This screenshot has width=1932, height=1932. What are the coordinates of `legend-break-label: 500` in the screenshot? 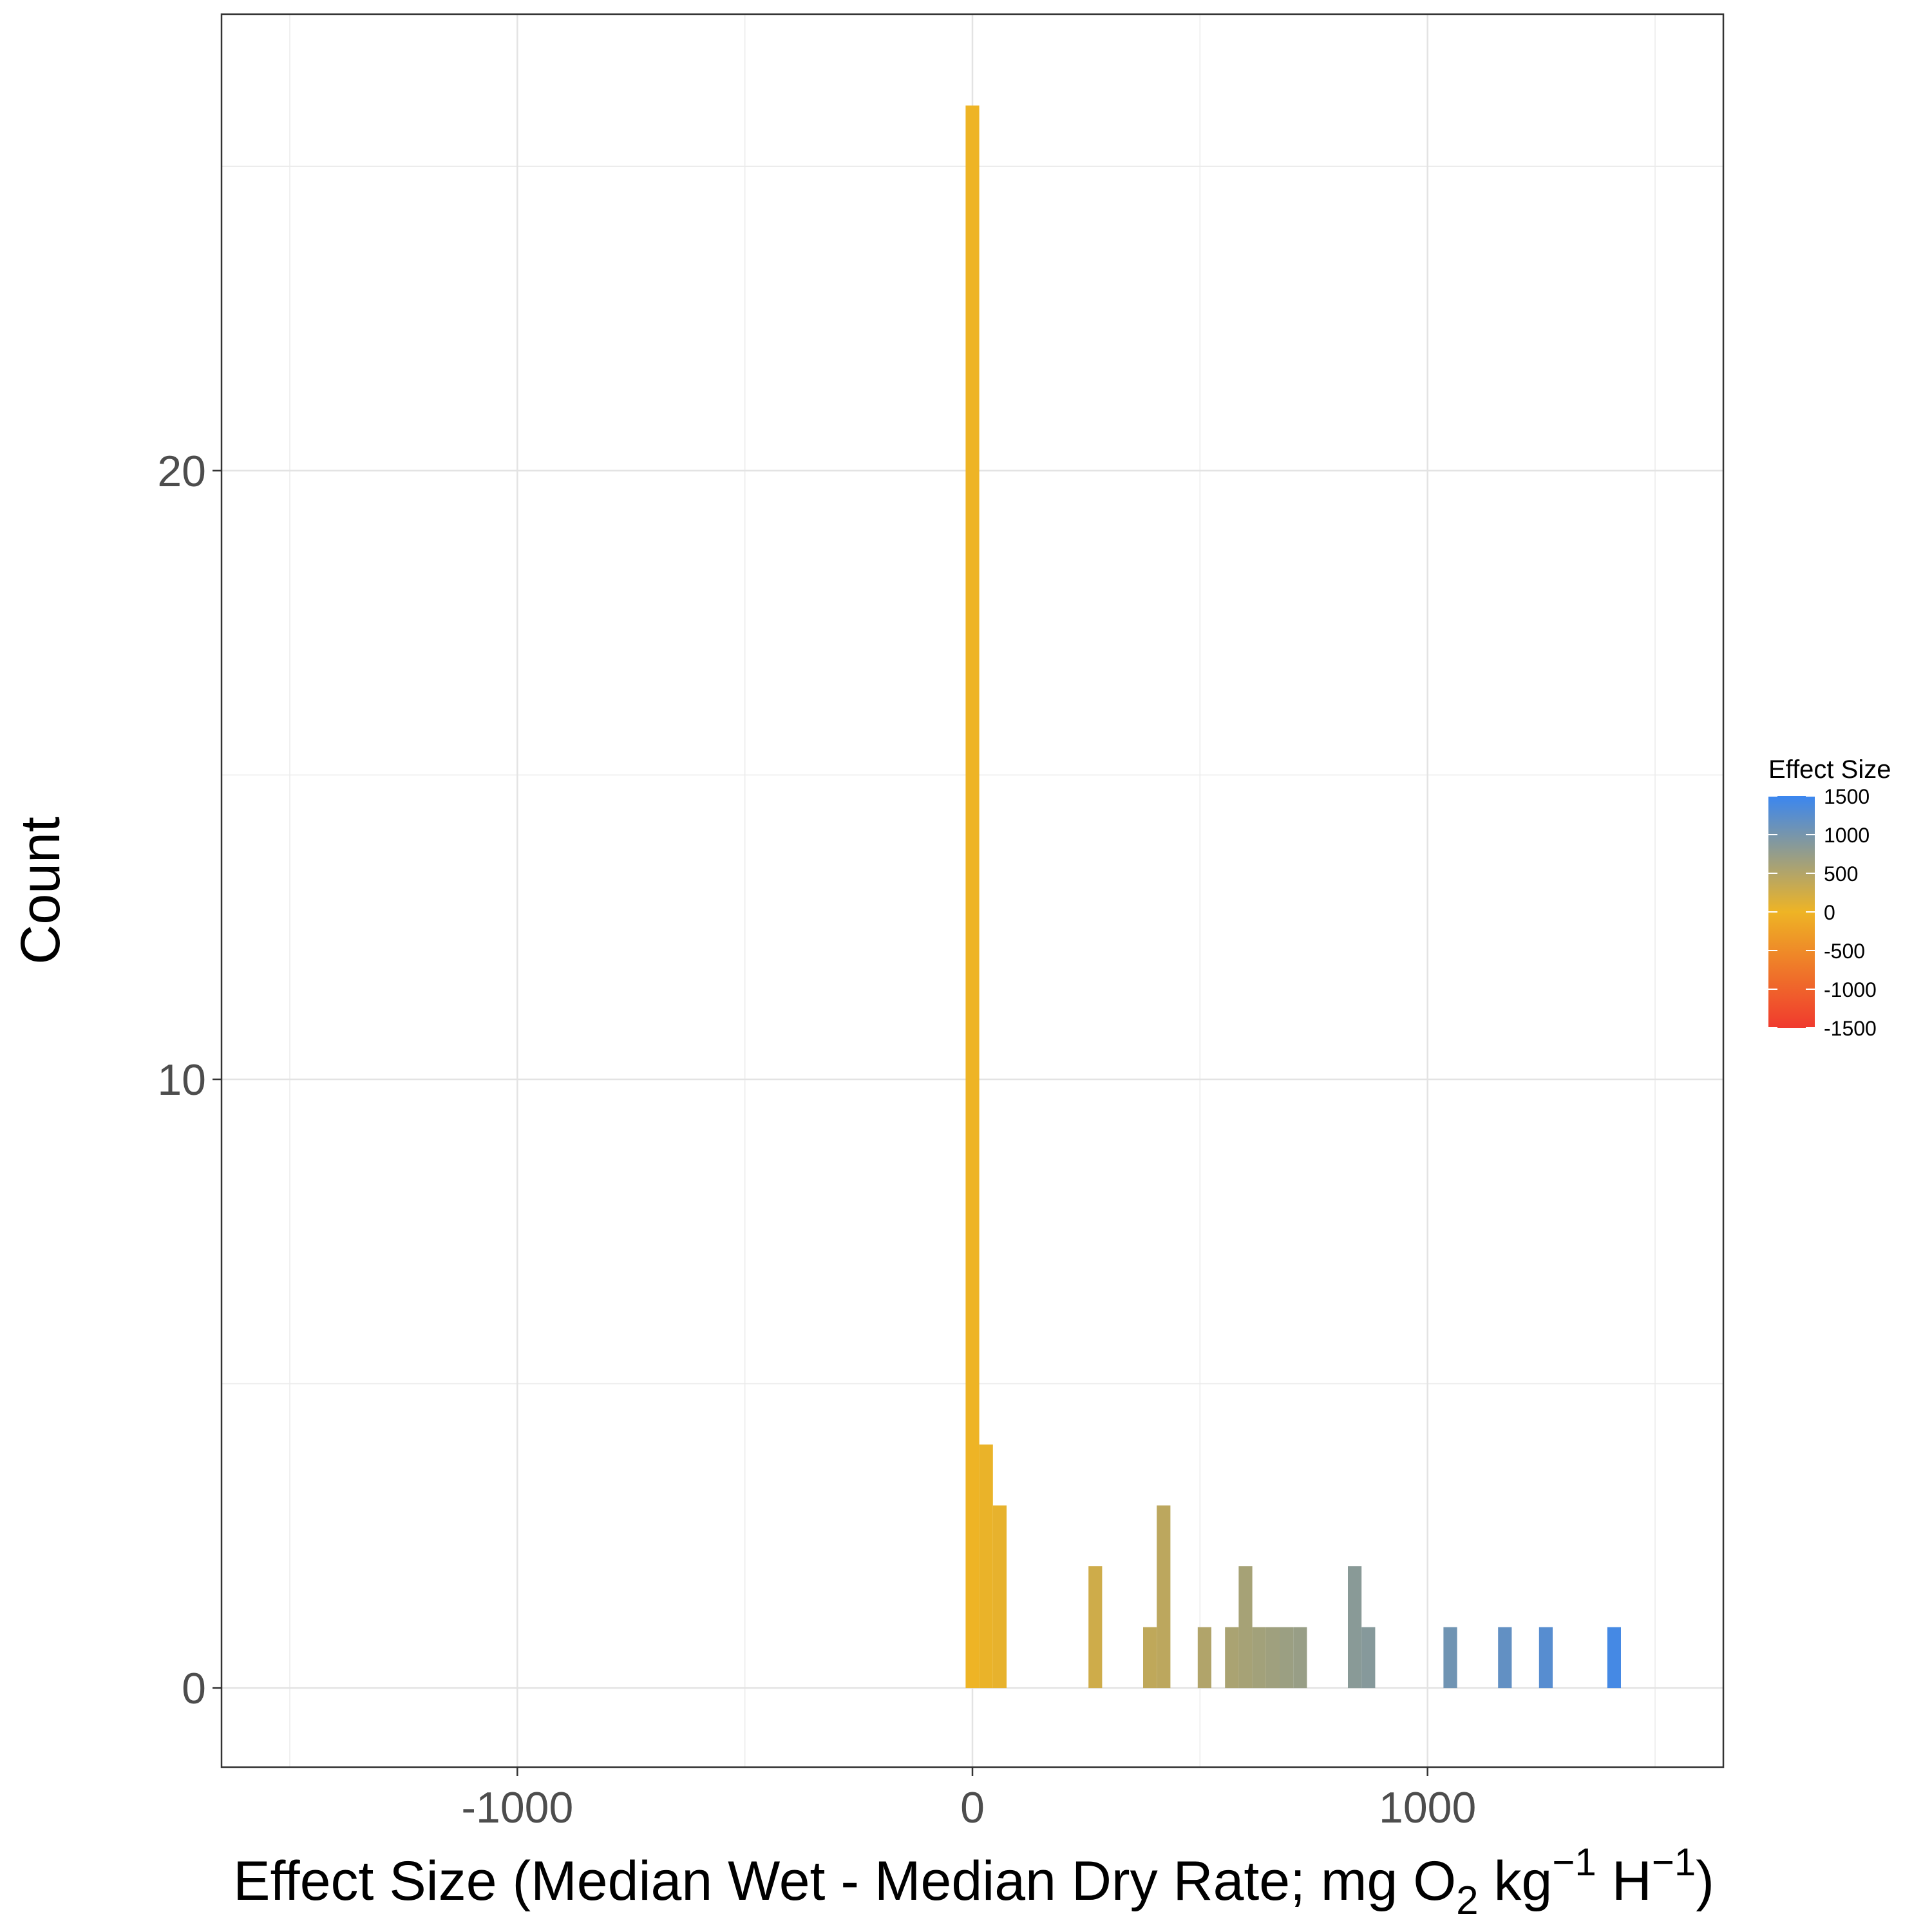 It's located at (1841, 874).